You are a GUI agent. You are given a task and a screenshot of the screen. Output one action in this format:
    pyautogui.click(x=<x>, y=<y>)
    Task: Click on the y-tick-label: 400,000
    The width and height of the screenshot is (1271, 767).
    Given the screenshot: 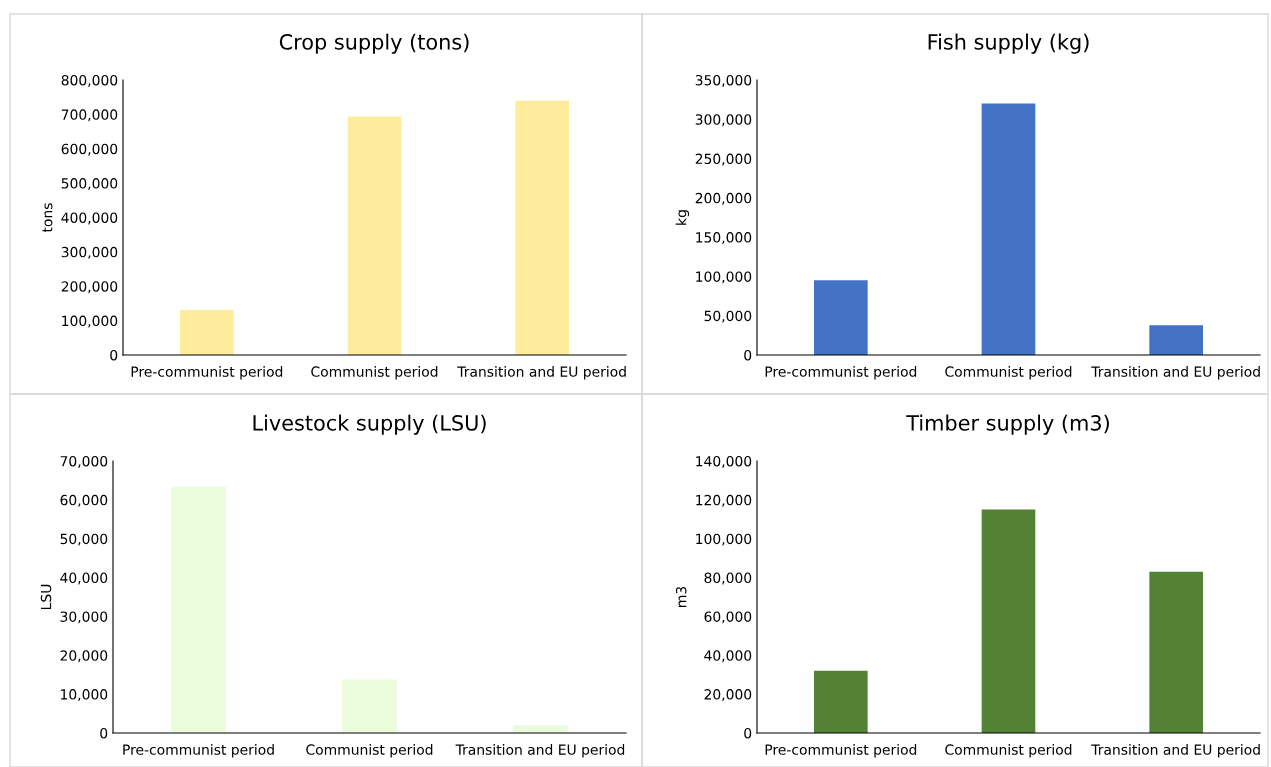 What is the action you would take?
    pyautogui.click(x=89, y=218)
    